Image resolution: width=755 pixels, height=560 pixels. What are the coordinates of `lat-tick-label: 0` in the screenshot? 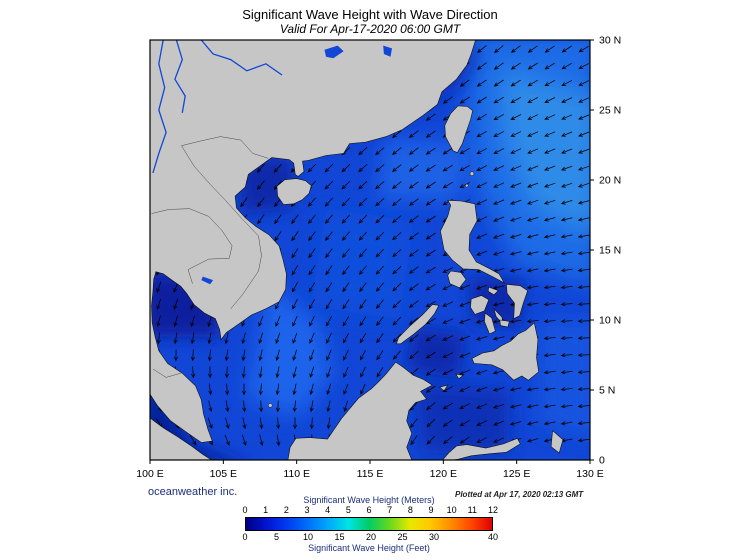 It's located at (602, 461).